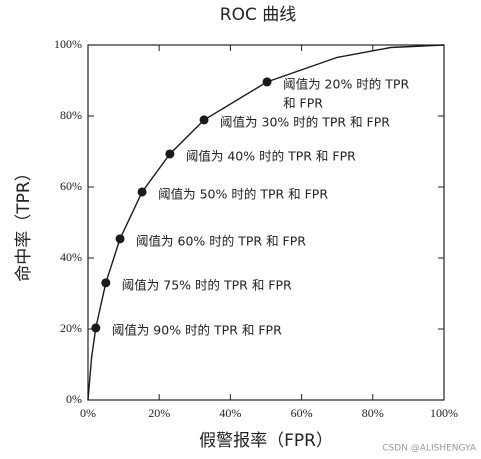  Describe the element at coordinates (221, 240) in the screenshot. I see `point-annotation: 阈值为 60% 时的 TPR 和 FPR` at that location.